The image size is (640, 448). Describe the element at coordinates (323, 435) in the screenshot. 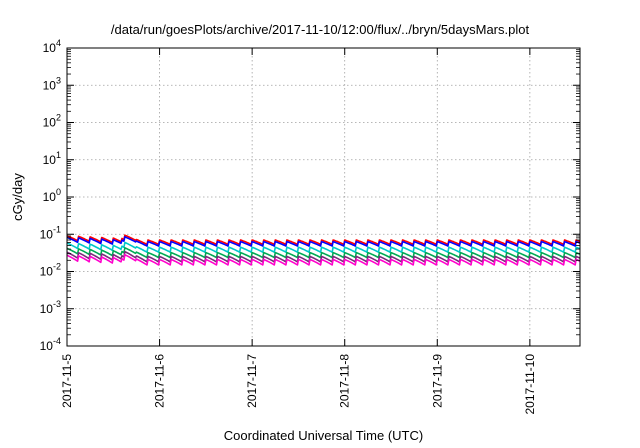

I see `x-axis-label: Coordinated Universal Time (UTC)` at that location.